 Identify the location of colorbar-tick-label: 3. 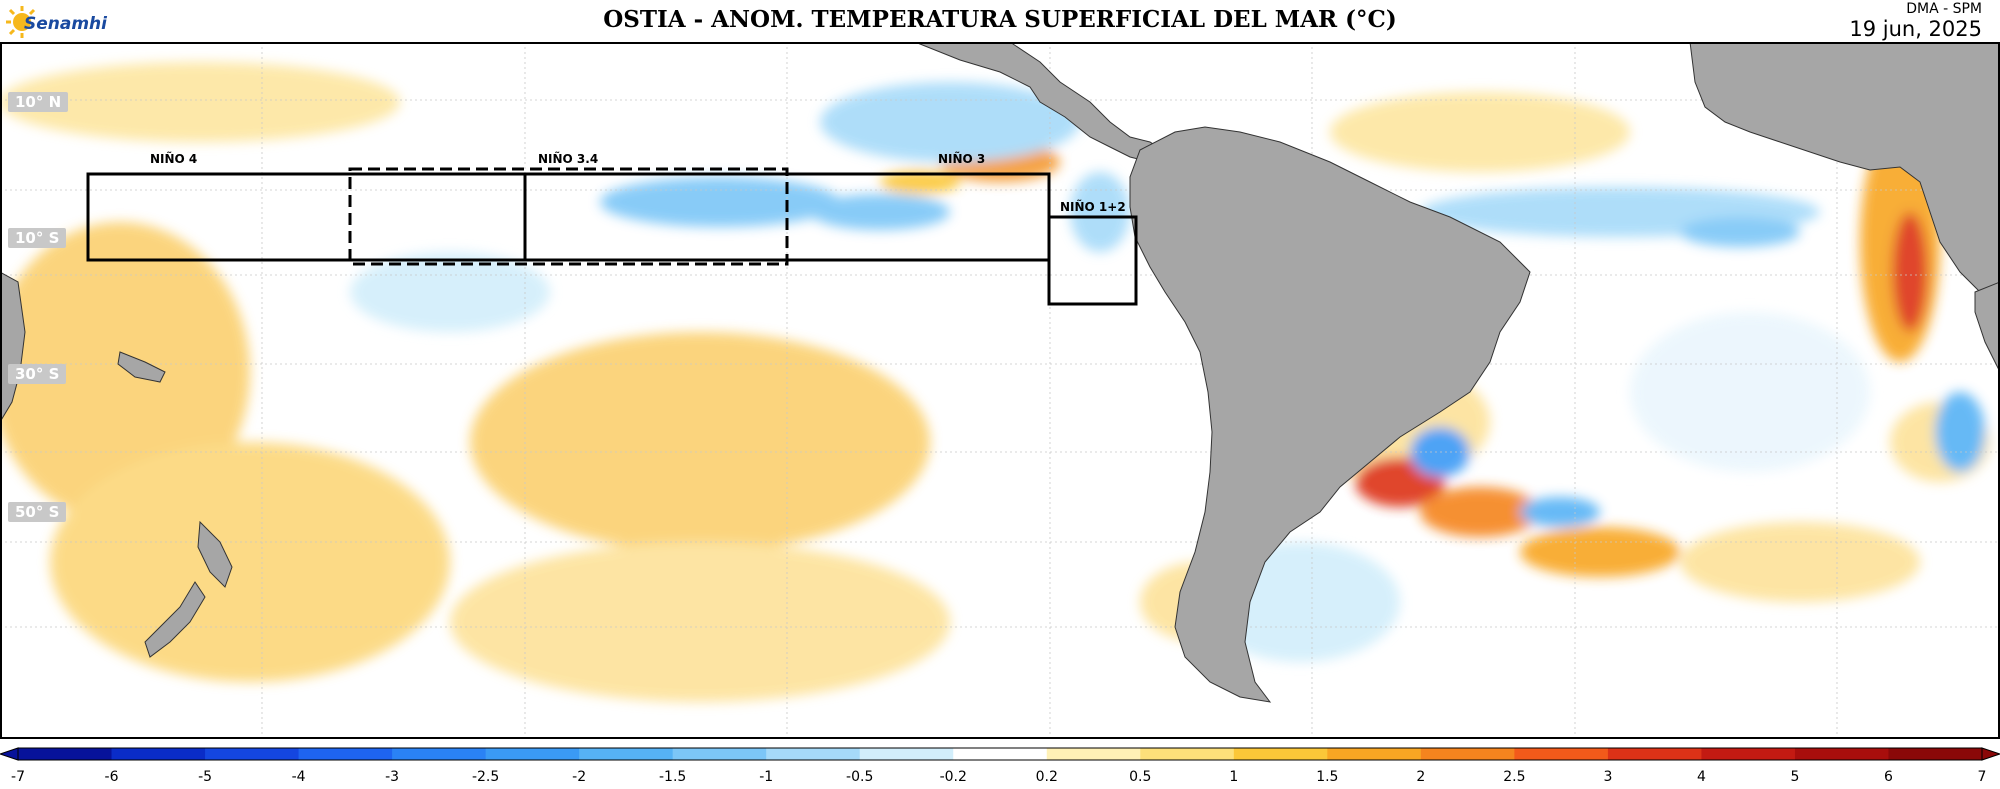
(1607, 777).